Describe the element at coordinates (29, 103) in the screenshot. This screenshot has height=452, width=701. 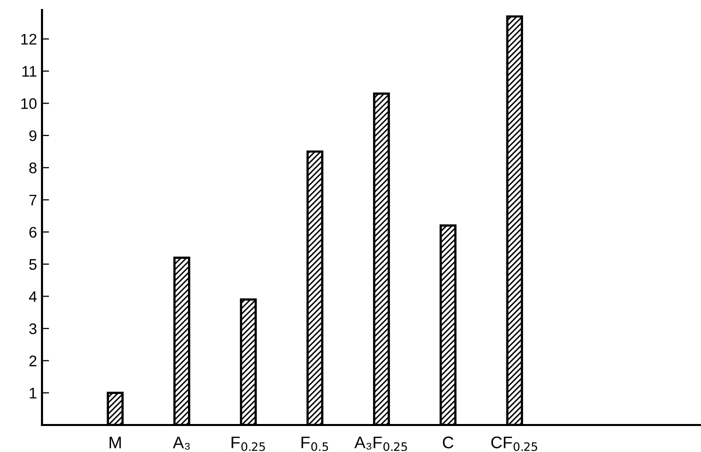
I see `y-tick-label: 10` at that location.